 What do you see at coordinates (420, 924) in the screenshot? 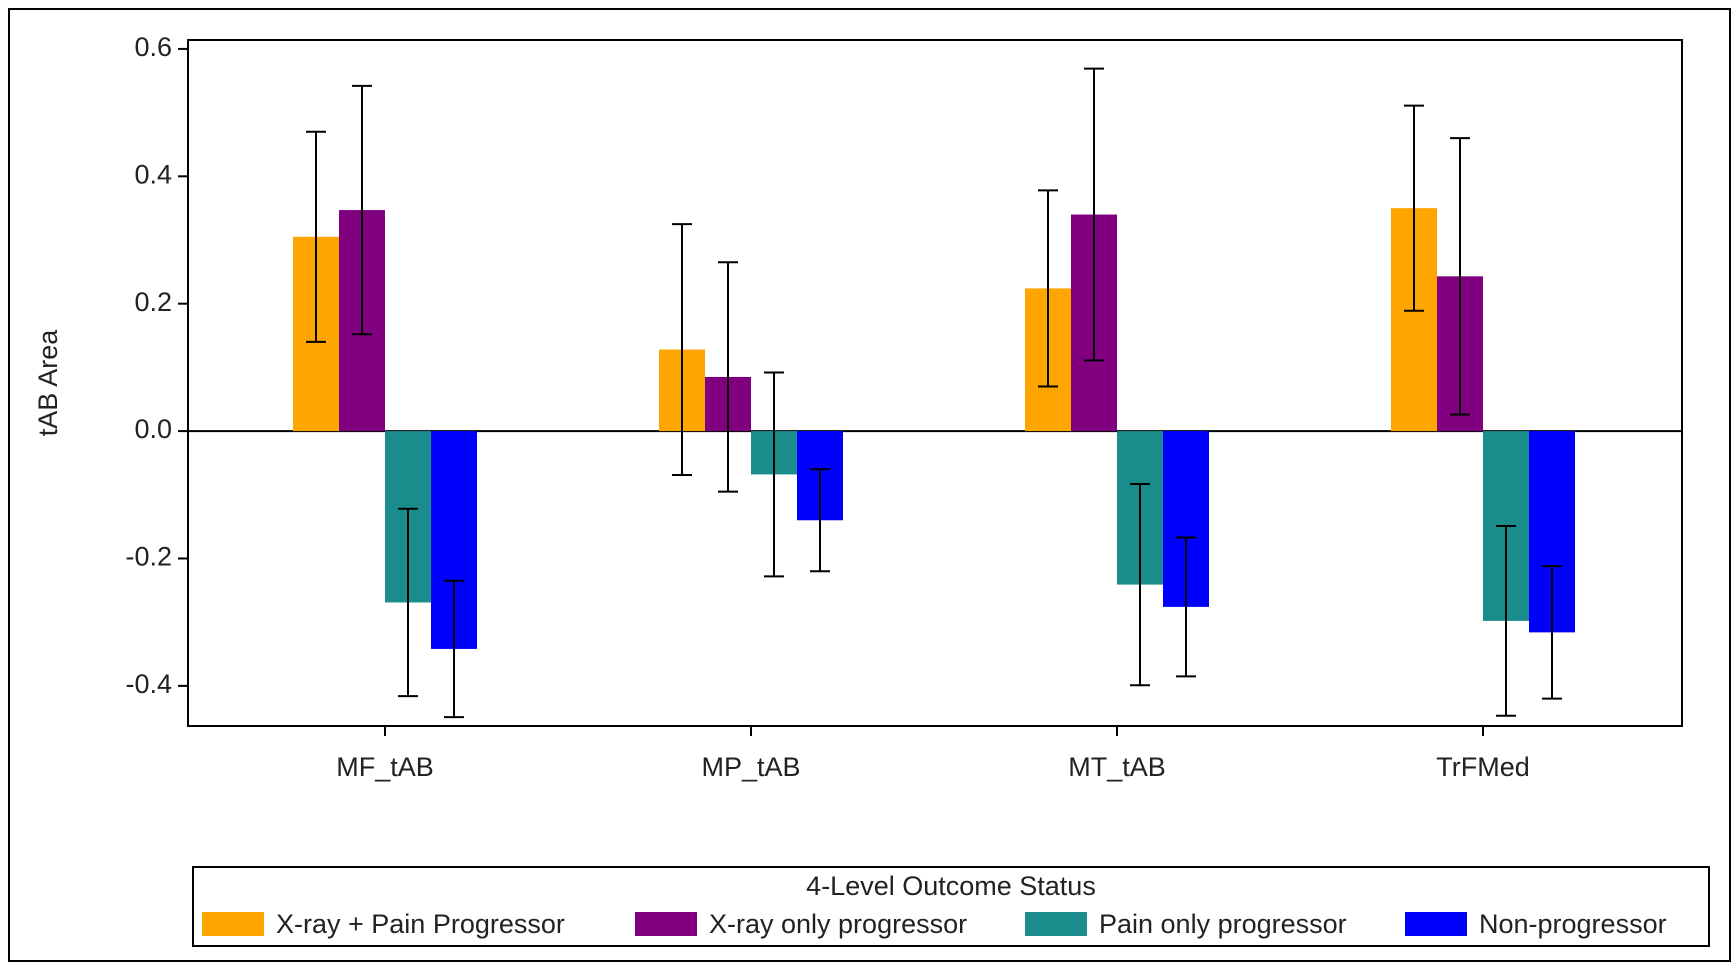
I see `legend-label: X-ray + Pain Progressor` at bounding box center [420, 924].